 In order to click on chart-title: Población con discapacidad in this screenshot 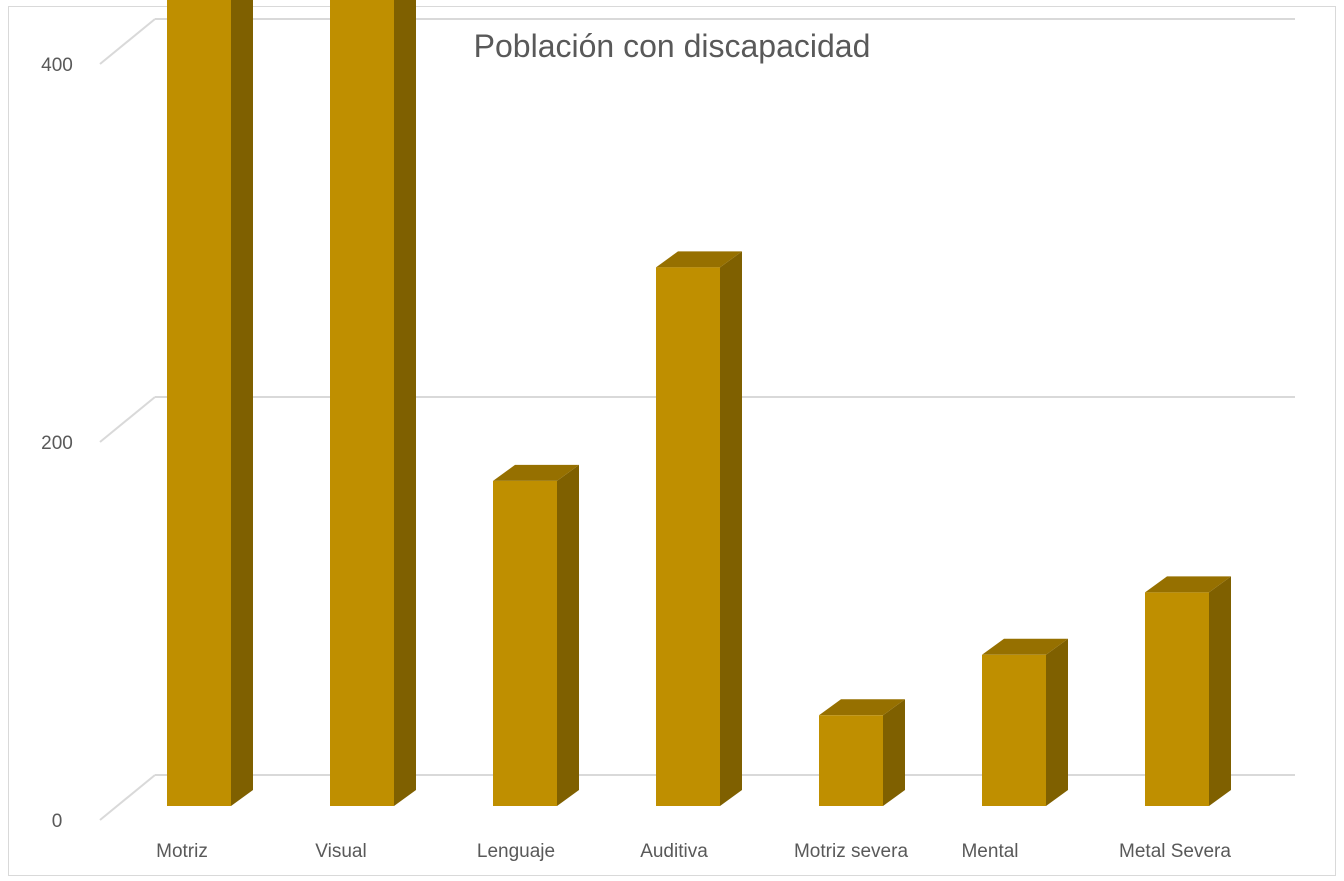, I will do `click(672, 46)`.